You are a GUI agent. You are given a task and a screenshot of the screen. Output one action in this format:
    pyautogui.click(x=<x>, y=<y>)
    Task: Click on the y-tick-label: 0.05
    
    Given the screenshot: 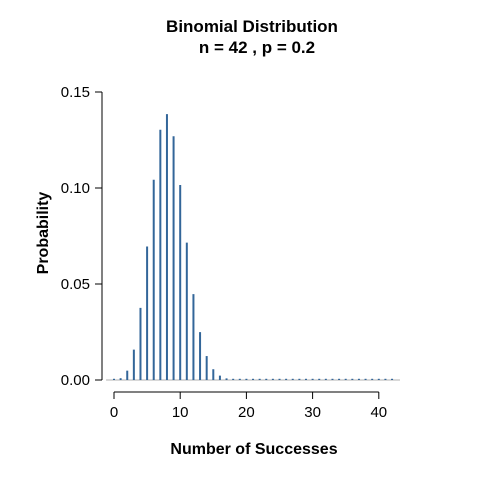 What is the action you would take?
    pyautogui.click(x=75, y=284)
    